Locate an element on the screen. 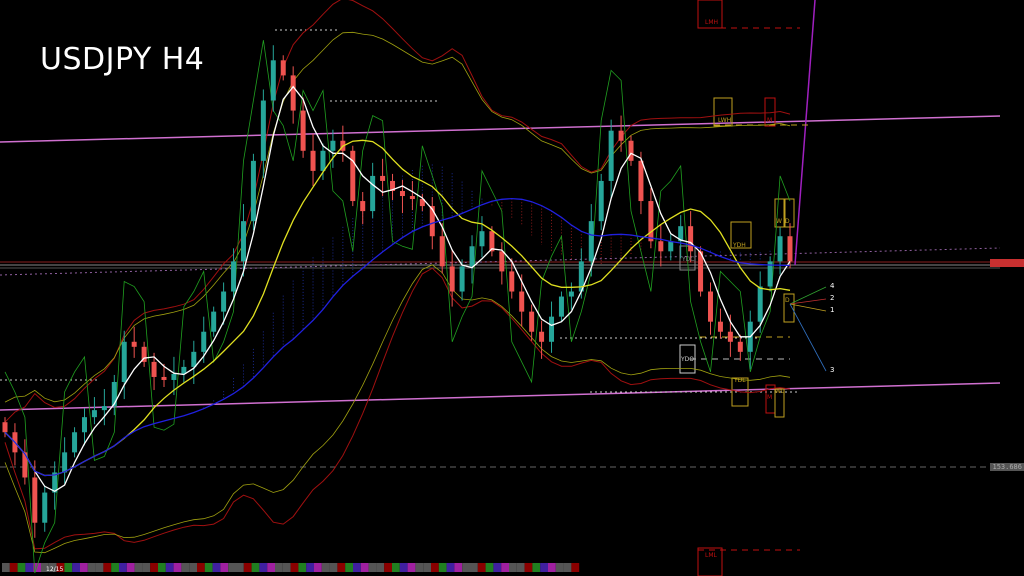 This screenshot has height=576, width=1024. level-label-ydl: YDL is located at coordinates (740, 380).